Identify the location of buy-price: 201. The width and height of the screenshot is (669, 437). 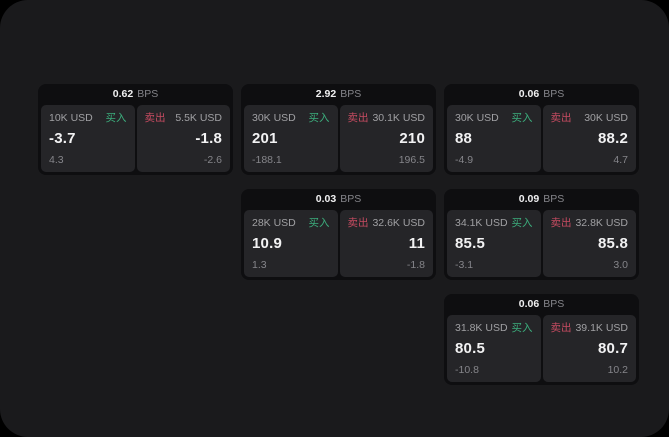
(265, 138).